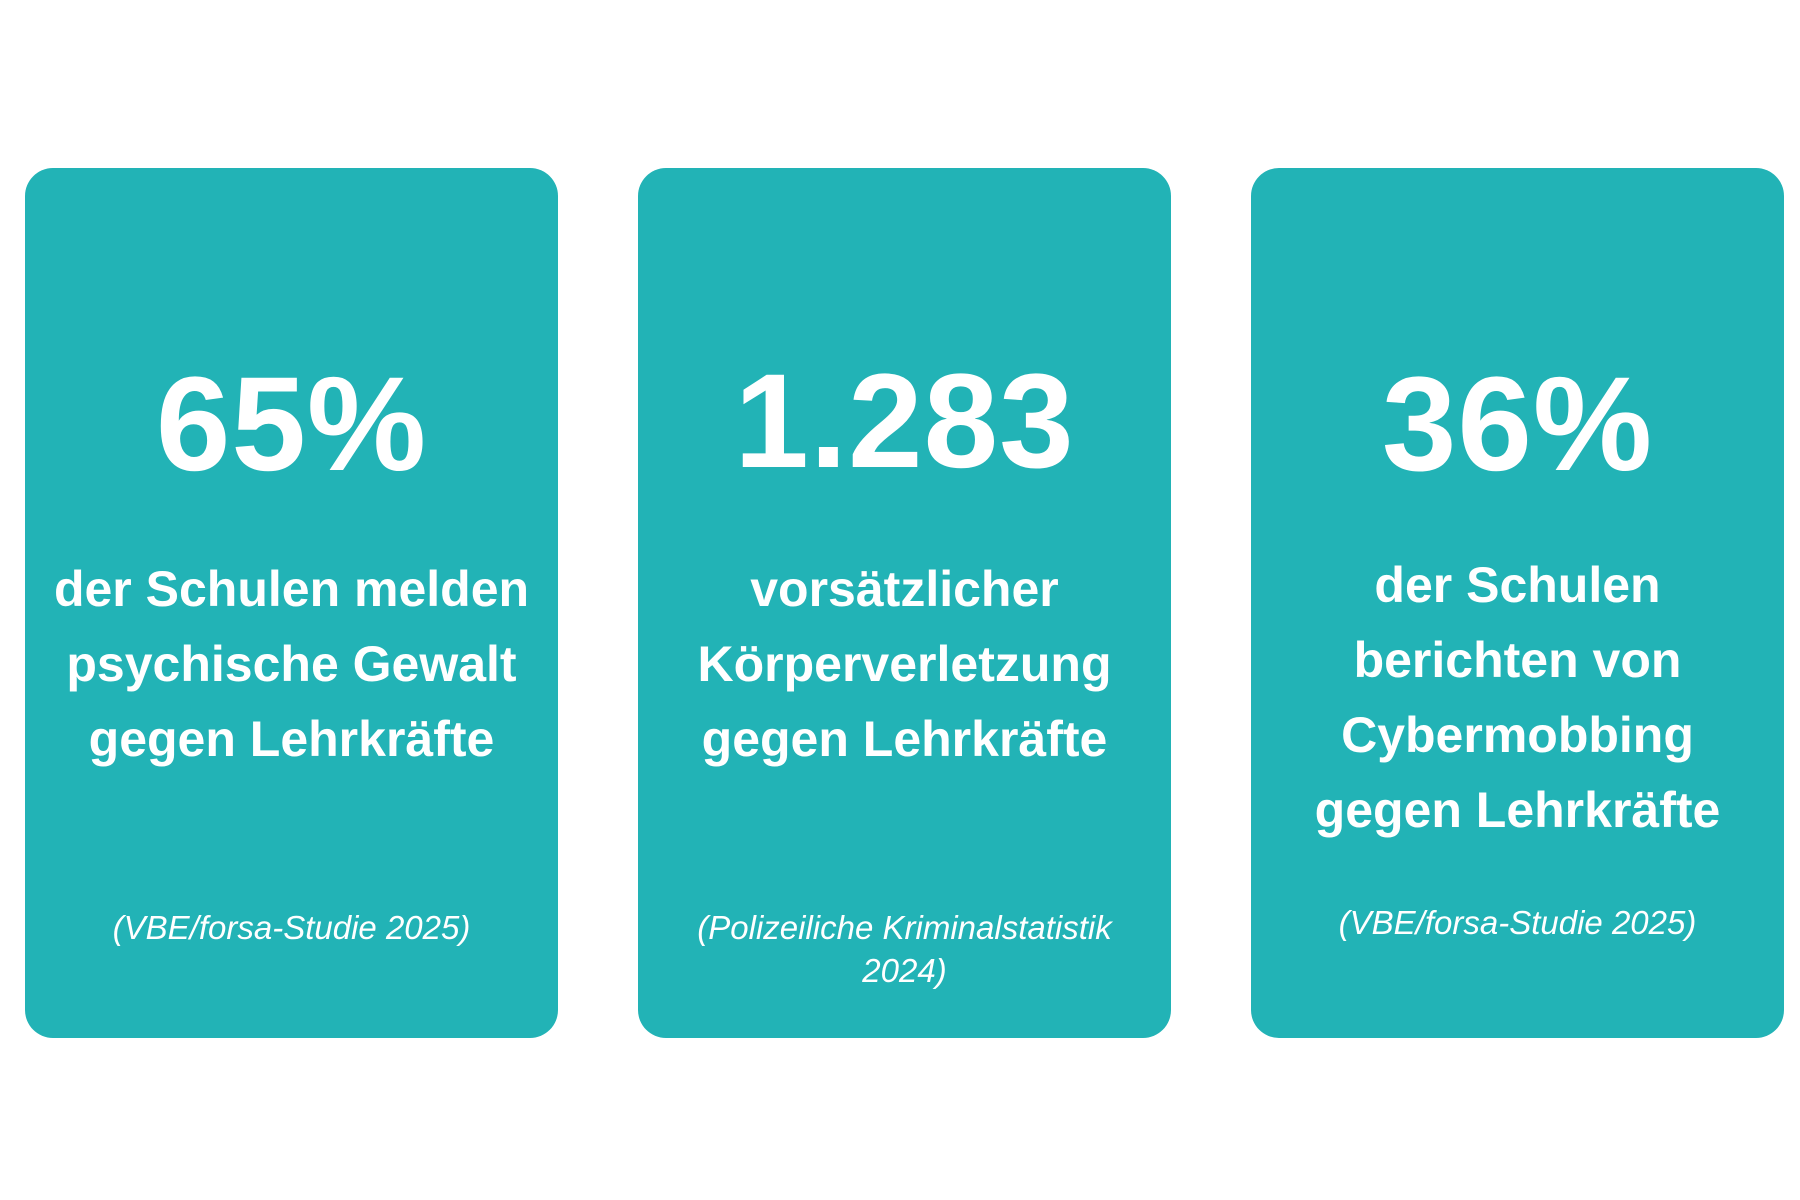  What do you see at coordinates (1517, 660) in the screenshot?
I see `description-line: berichten von` at bounding box center [1517, 660].